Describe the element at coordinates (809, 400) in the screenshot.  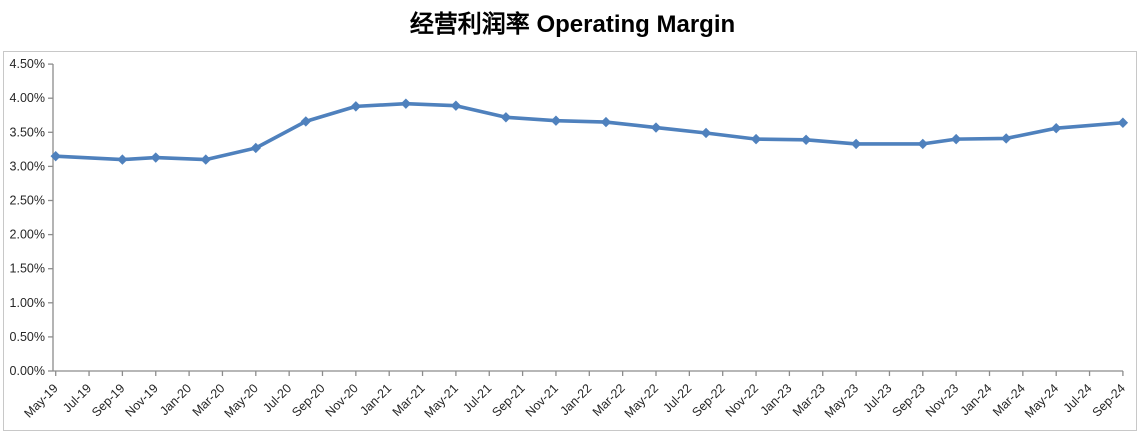
I see `x-axis-tick-label: Mar-23` at that location.